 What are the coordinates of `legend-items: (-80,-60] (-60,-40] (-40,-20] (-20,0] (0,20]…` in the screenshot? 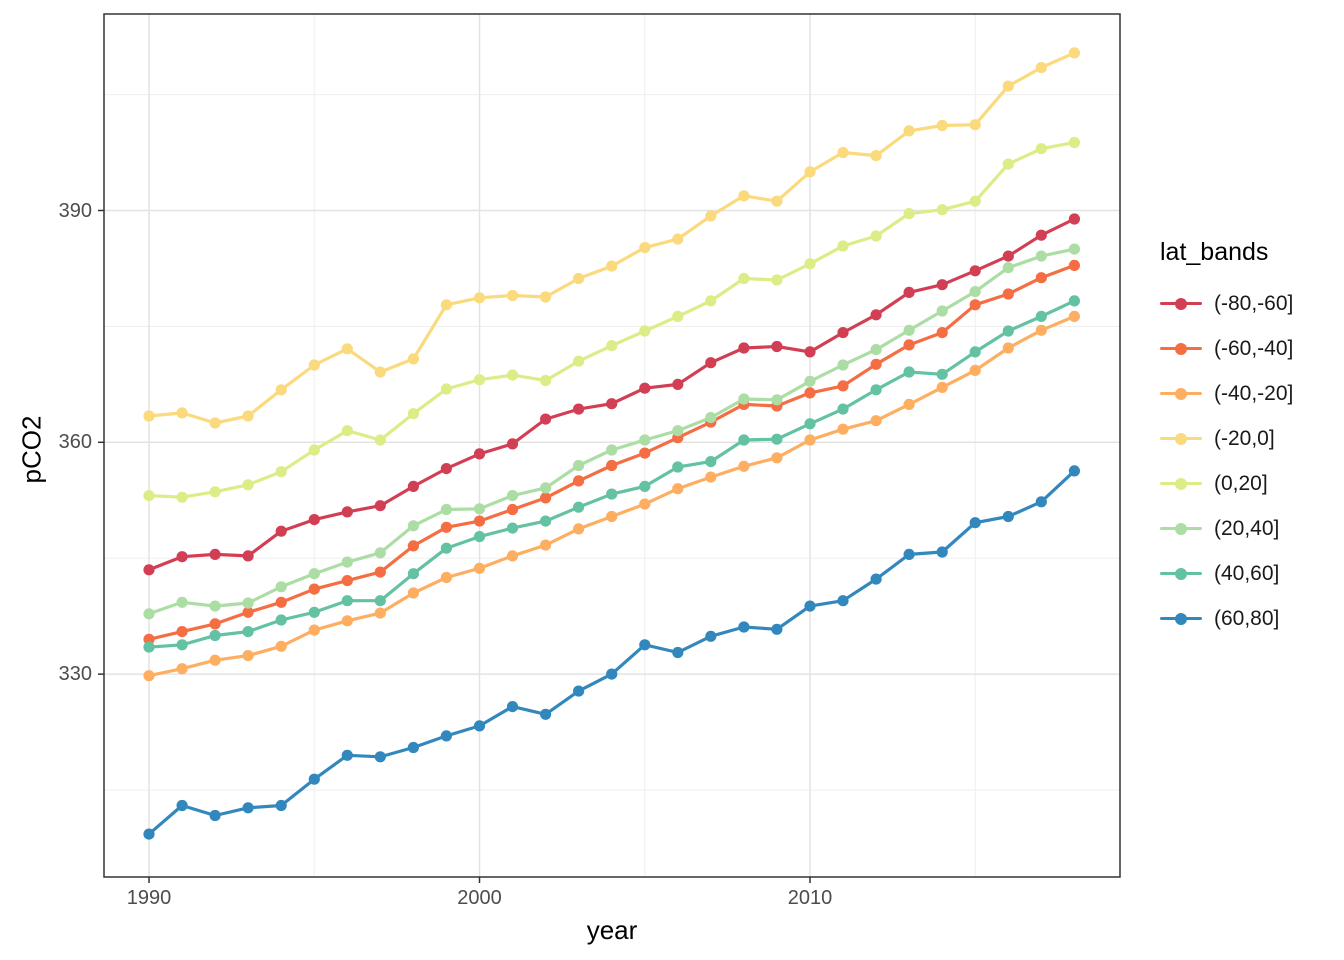 It's located at (1248, 461).